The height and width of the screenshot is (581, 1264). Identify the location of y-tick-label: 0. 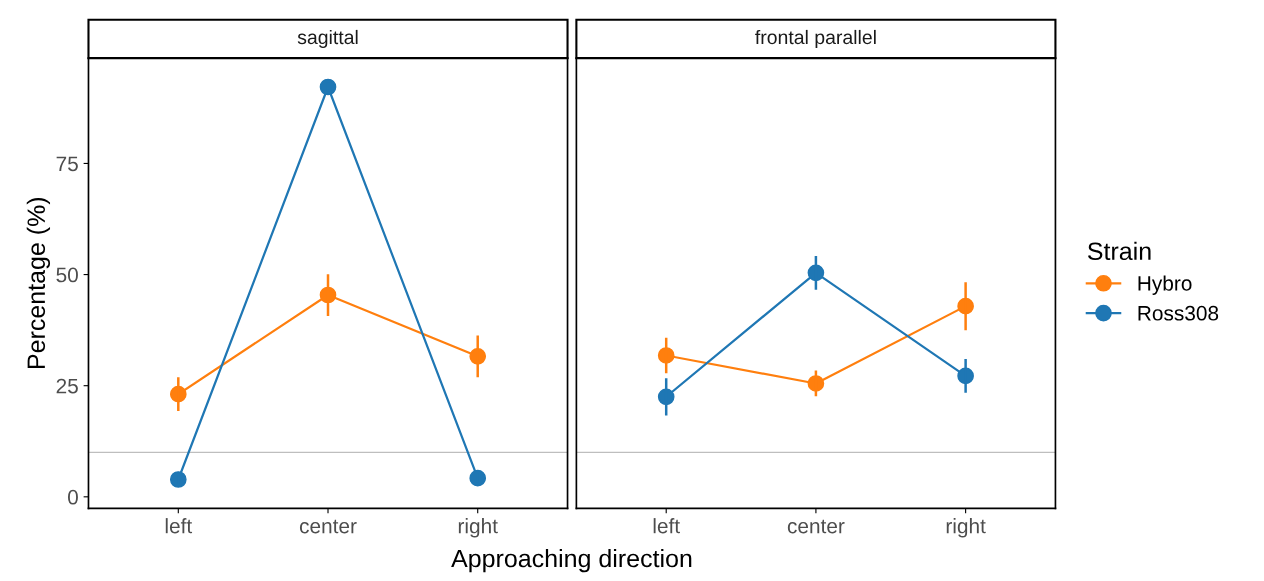
(72, 497).